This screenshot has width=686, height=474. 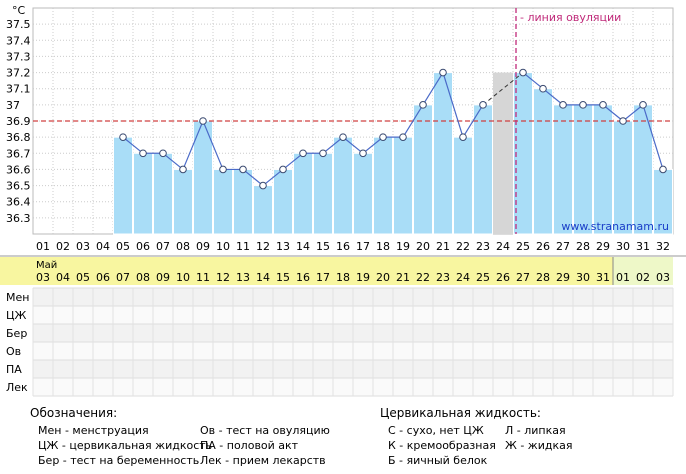 I want to click on y-tick-label: 36.6, so click(x=18, y=169).